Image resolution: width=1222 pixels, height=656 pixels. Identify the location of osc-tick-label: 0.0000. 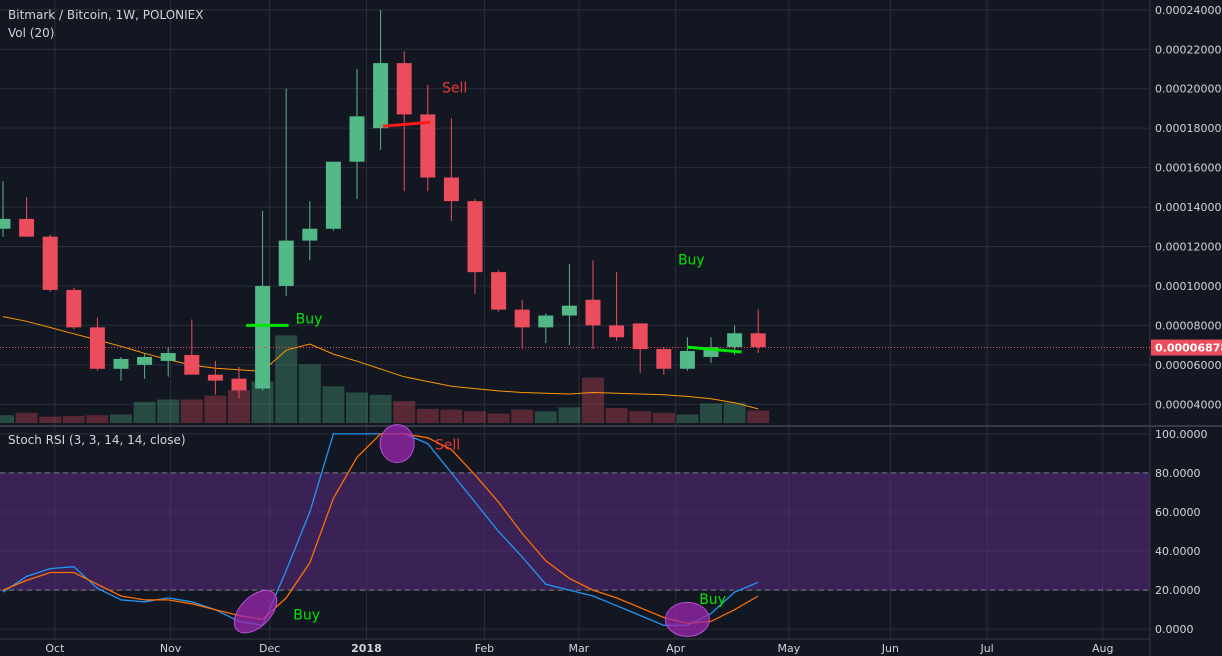
(1174, 629).